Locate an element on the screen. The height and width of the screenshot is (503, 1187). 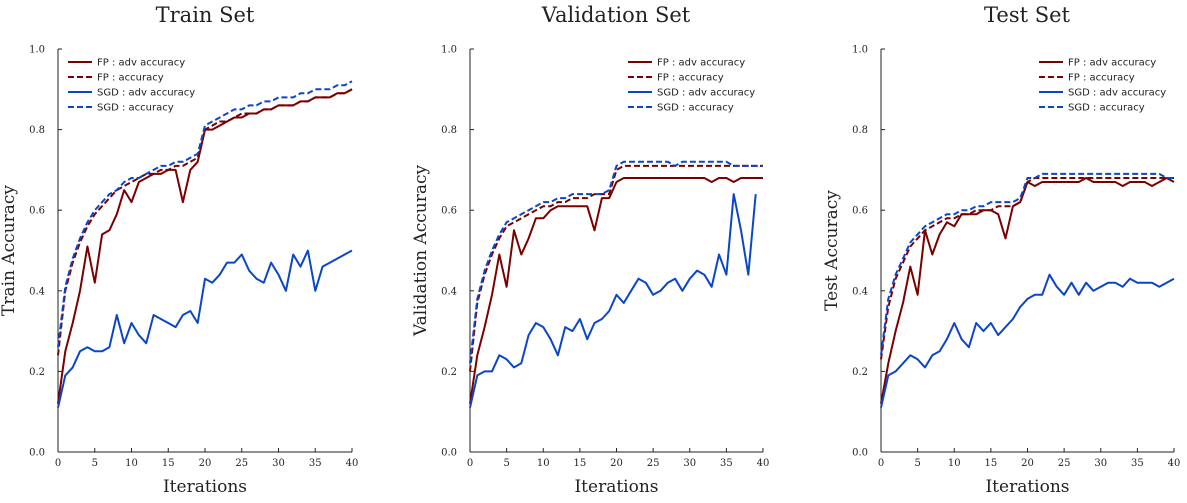
y-axis-label: Validation Accuracy is located at coordinates (421, 250).